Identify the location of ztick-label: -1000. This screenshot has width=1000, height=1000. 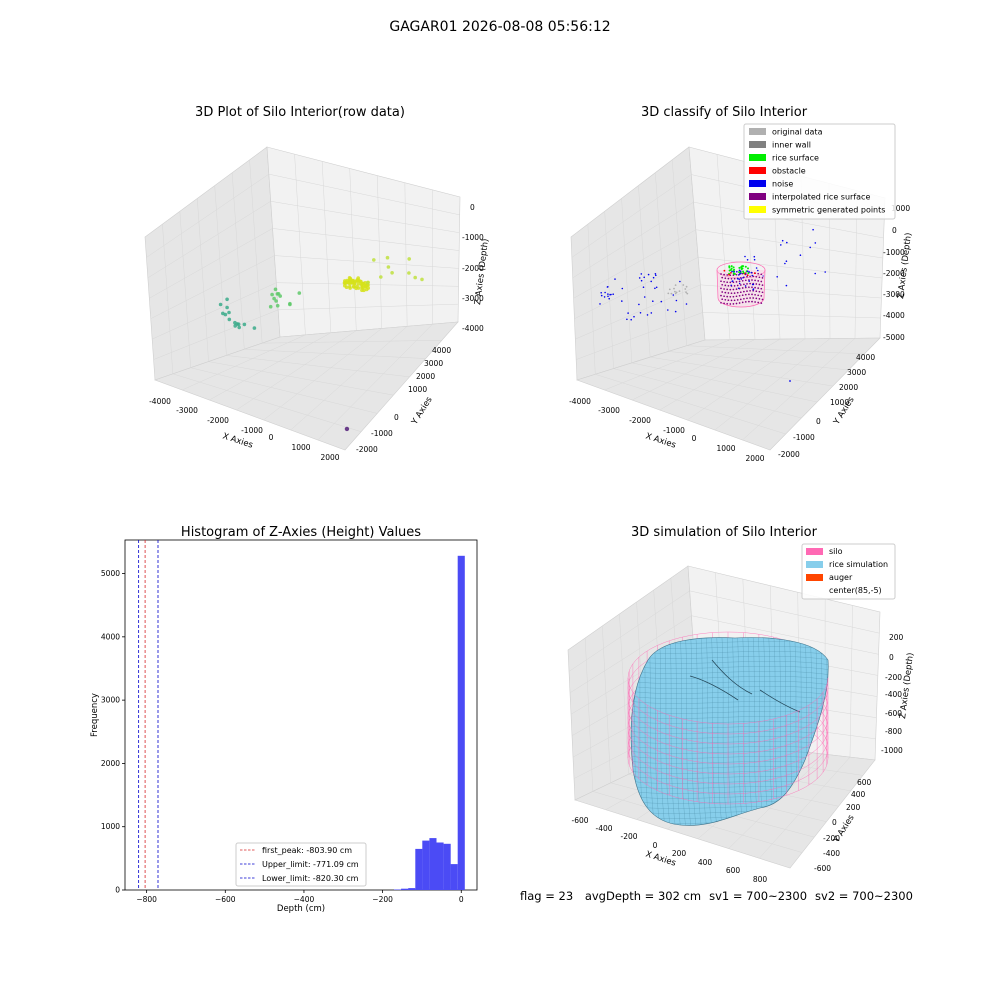
(894, 252).